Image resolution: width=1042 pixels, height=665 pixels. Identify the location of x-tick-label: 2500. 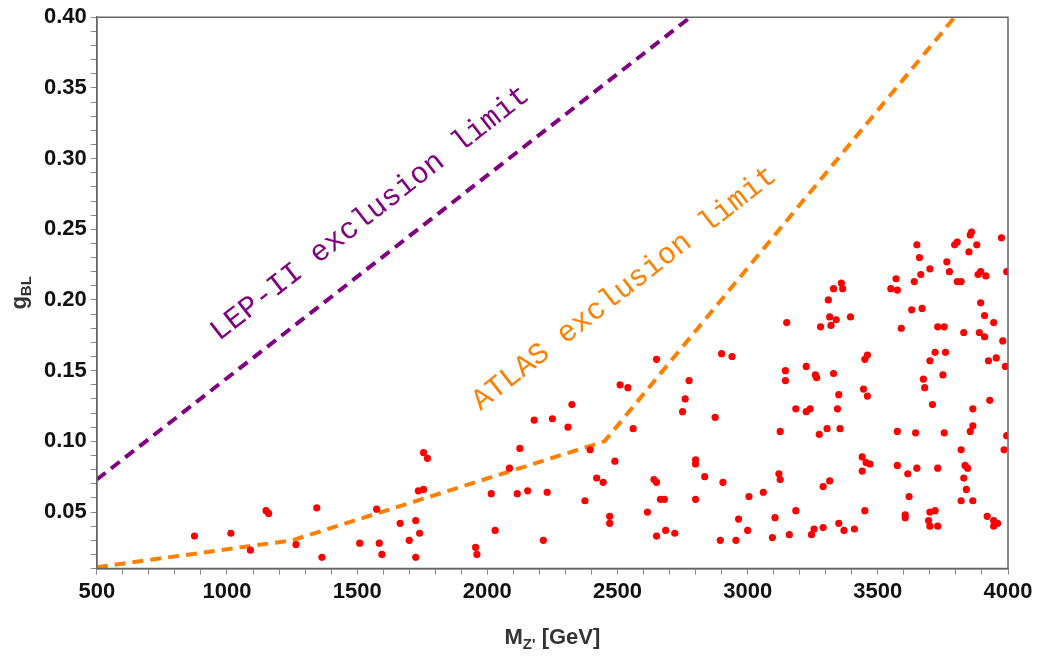
(617, 590).